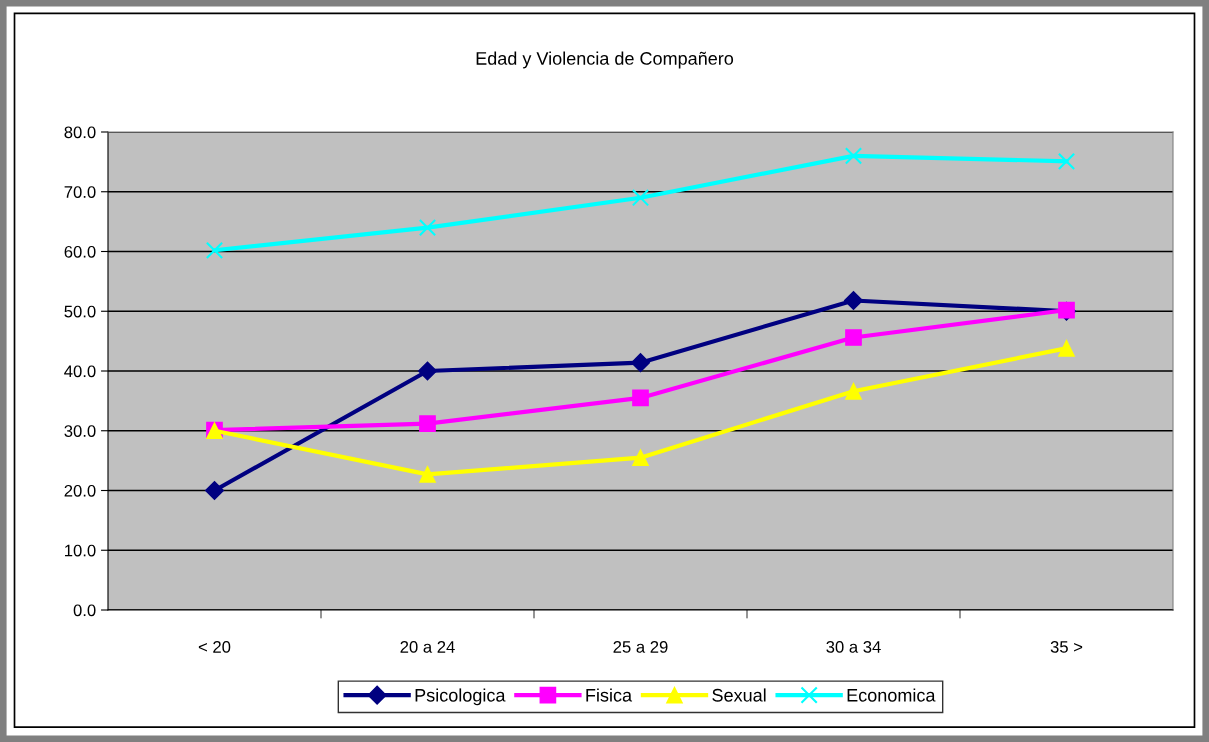 This screenshot has height=742, width=1209. I want to click on x-tick-label: < 20, so click(214, 647).